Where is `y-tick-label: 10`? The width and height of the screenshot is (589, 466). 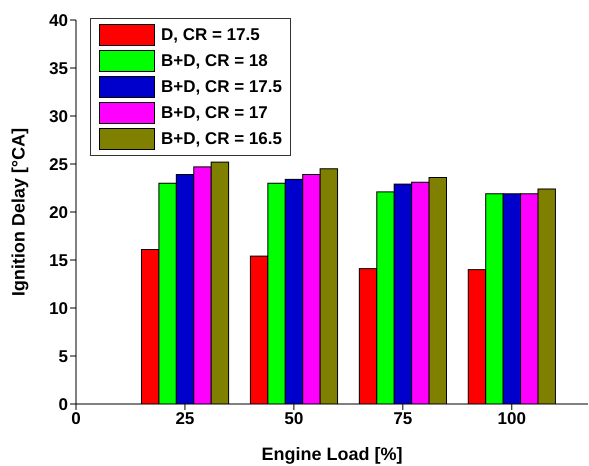
y-tick-label: 10 is located at coordinates (58, 308).